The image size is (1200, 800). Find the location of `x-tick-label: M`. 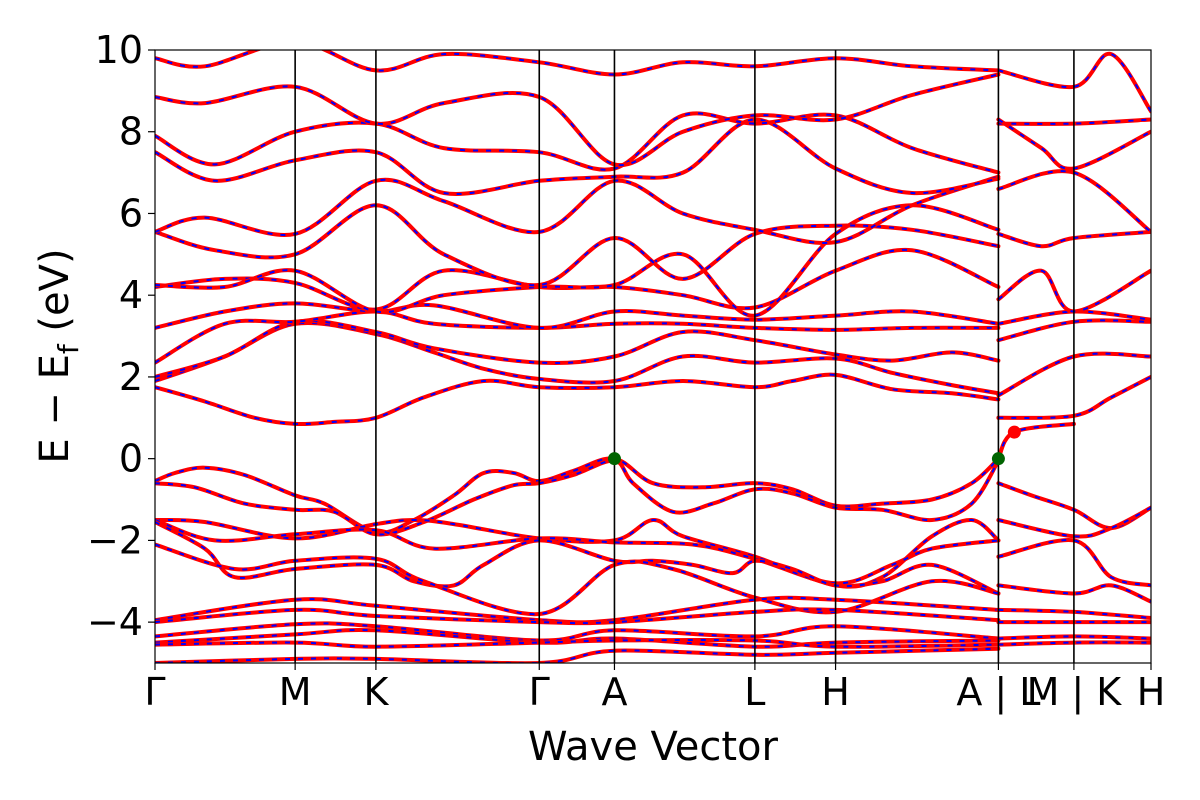

x-tick-label: M is located at coordinates (295, 692).